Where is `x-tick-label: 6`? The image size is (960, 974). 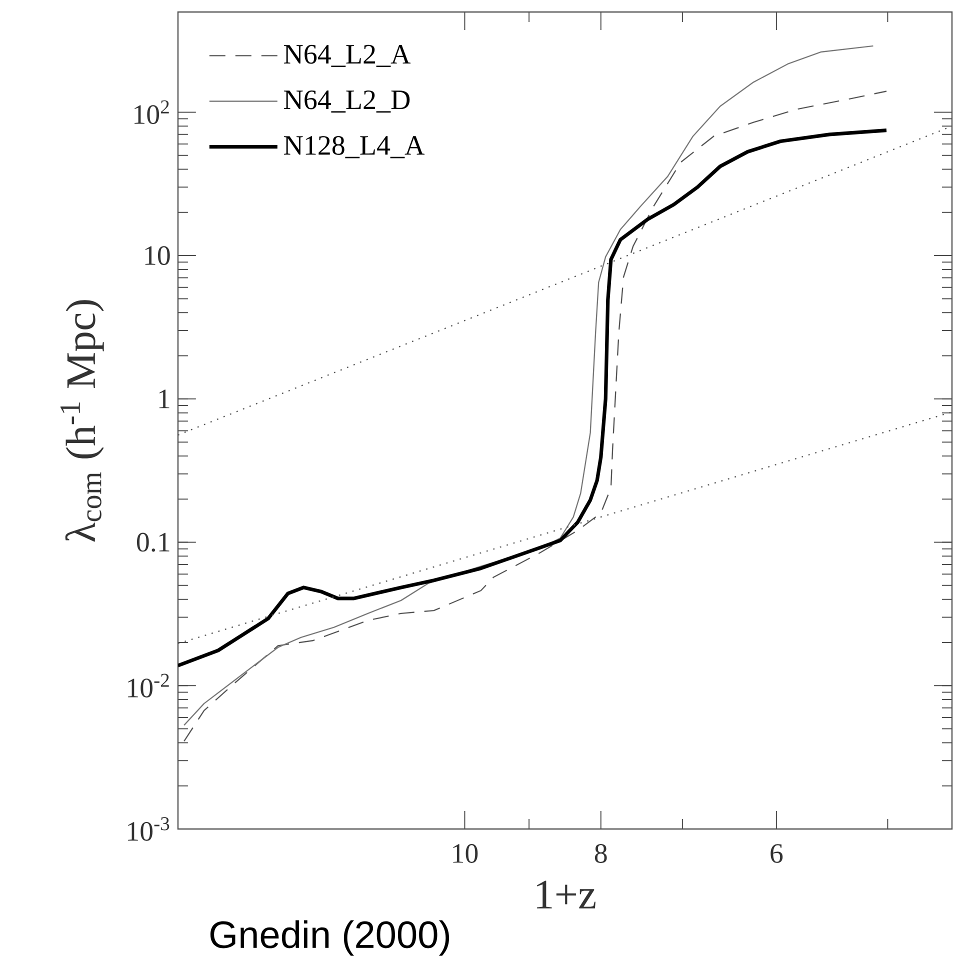 x-tick-label: 6 is located at coordinates (776, 853).